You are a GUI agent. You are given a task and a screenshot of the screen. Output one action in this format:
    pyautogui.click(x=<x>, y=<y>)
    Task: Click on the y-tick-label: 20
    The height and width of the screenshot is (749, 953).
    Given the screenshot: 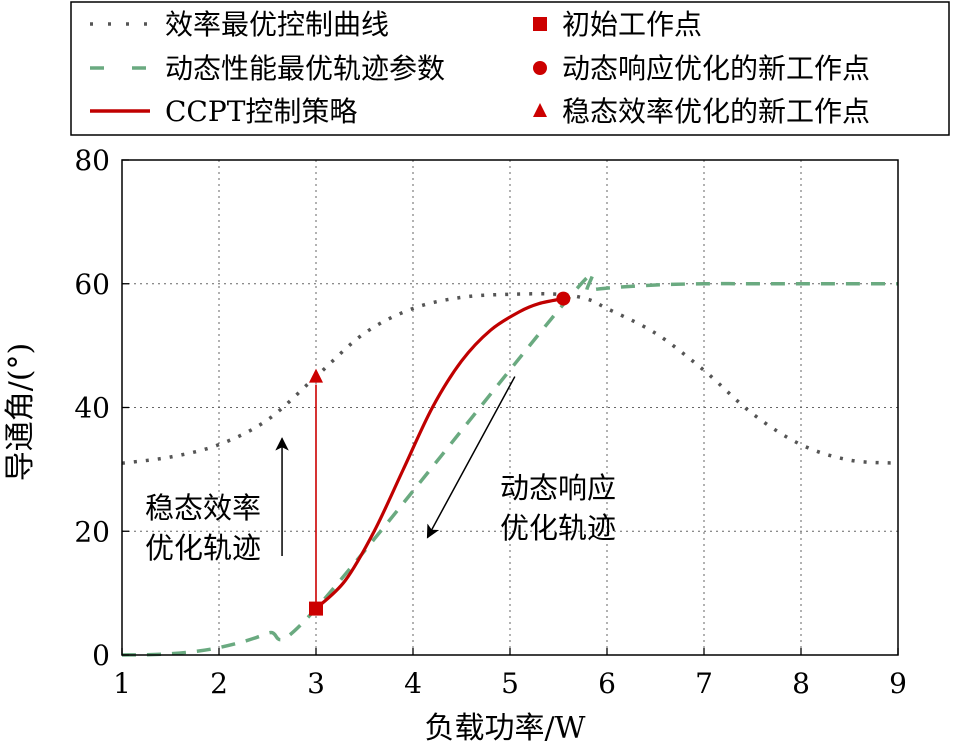 What is the action you would take?
    pyautogui.click(x=92, y=531)
    